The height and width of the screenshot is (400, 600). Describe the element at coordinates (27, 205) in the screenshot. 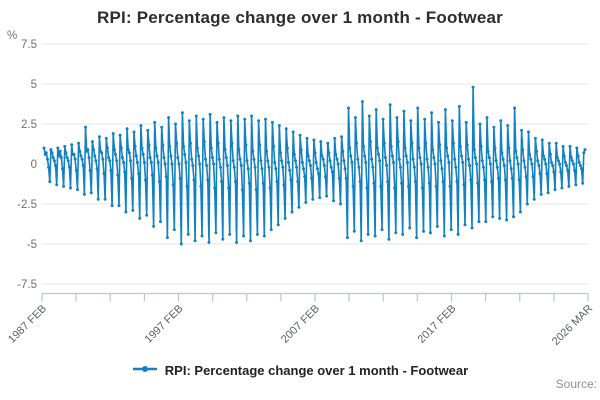

I see `y-tick-label: -2.5` at that location.